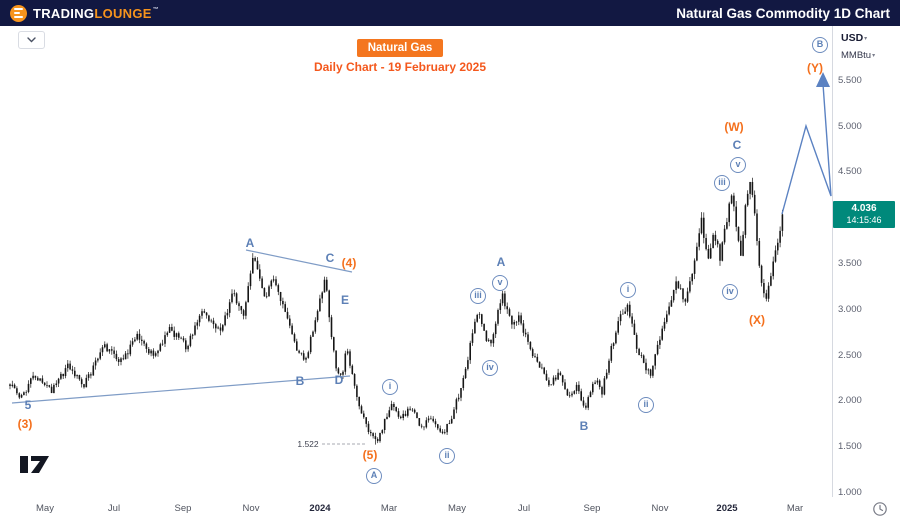 The width and height of the screenshot is (900, 522). I want to click on clock-icon, so click(880, 511).